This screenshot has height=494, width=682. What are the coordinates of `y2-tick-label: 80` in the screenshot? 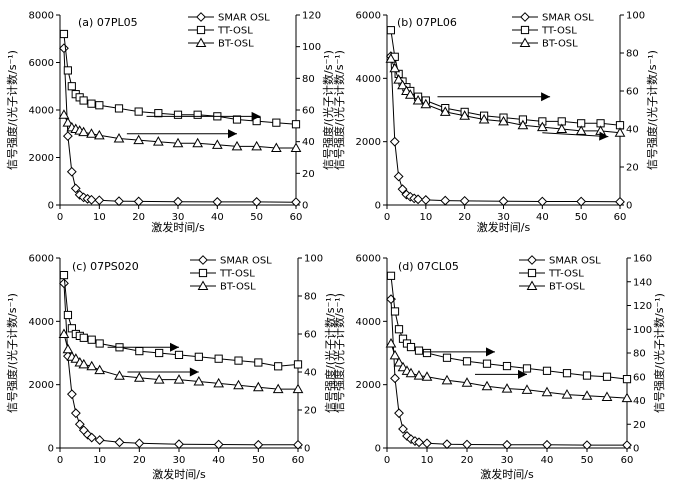 It's located at (310, 297).